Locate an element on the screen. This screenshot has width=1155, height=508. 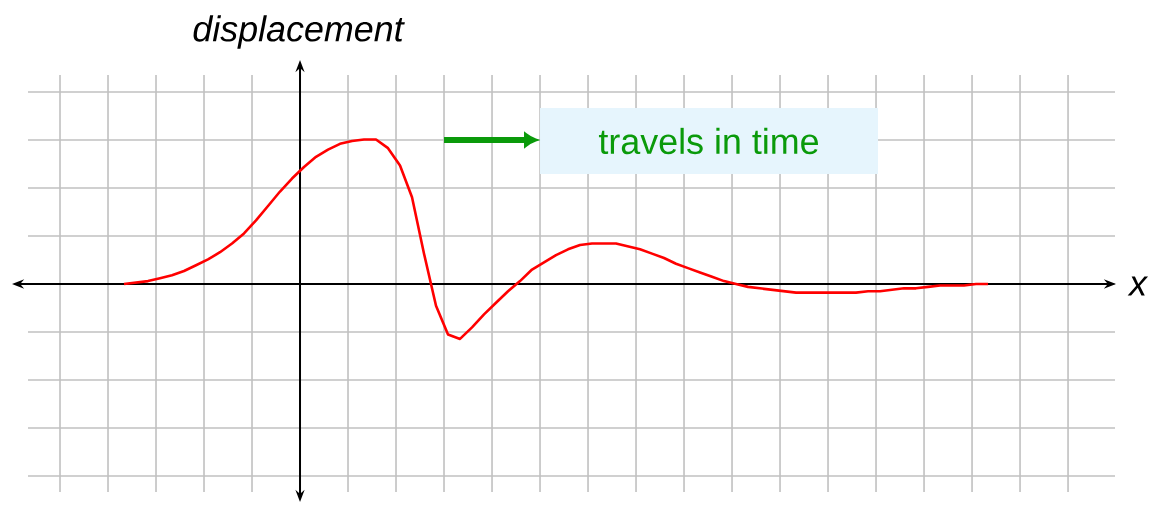
x-axis-title: x is located at coordinates (1138, 286).